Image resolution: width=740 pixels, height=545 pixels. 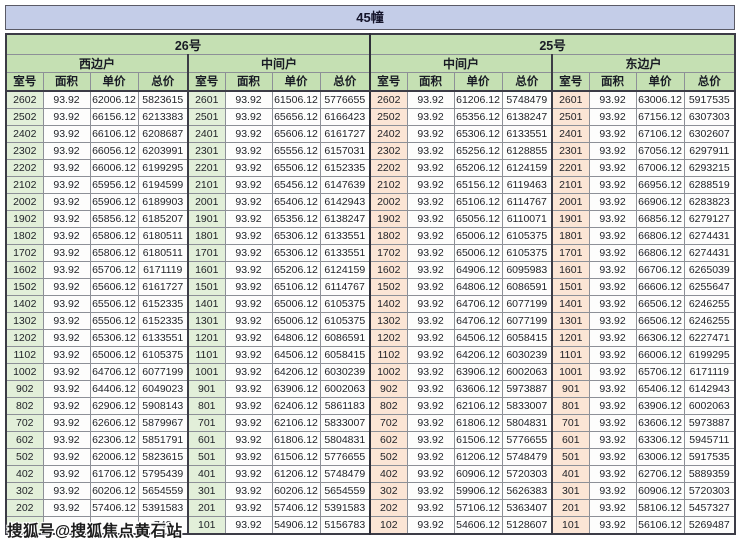 I want to click on total-cell: 5973887, so click(x=527, y=388).